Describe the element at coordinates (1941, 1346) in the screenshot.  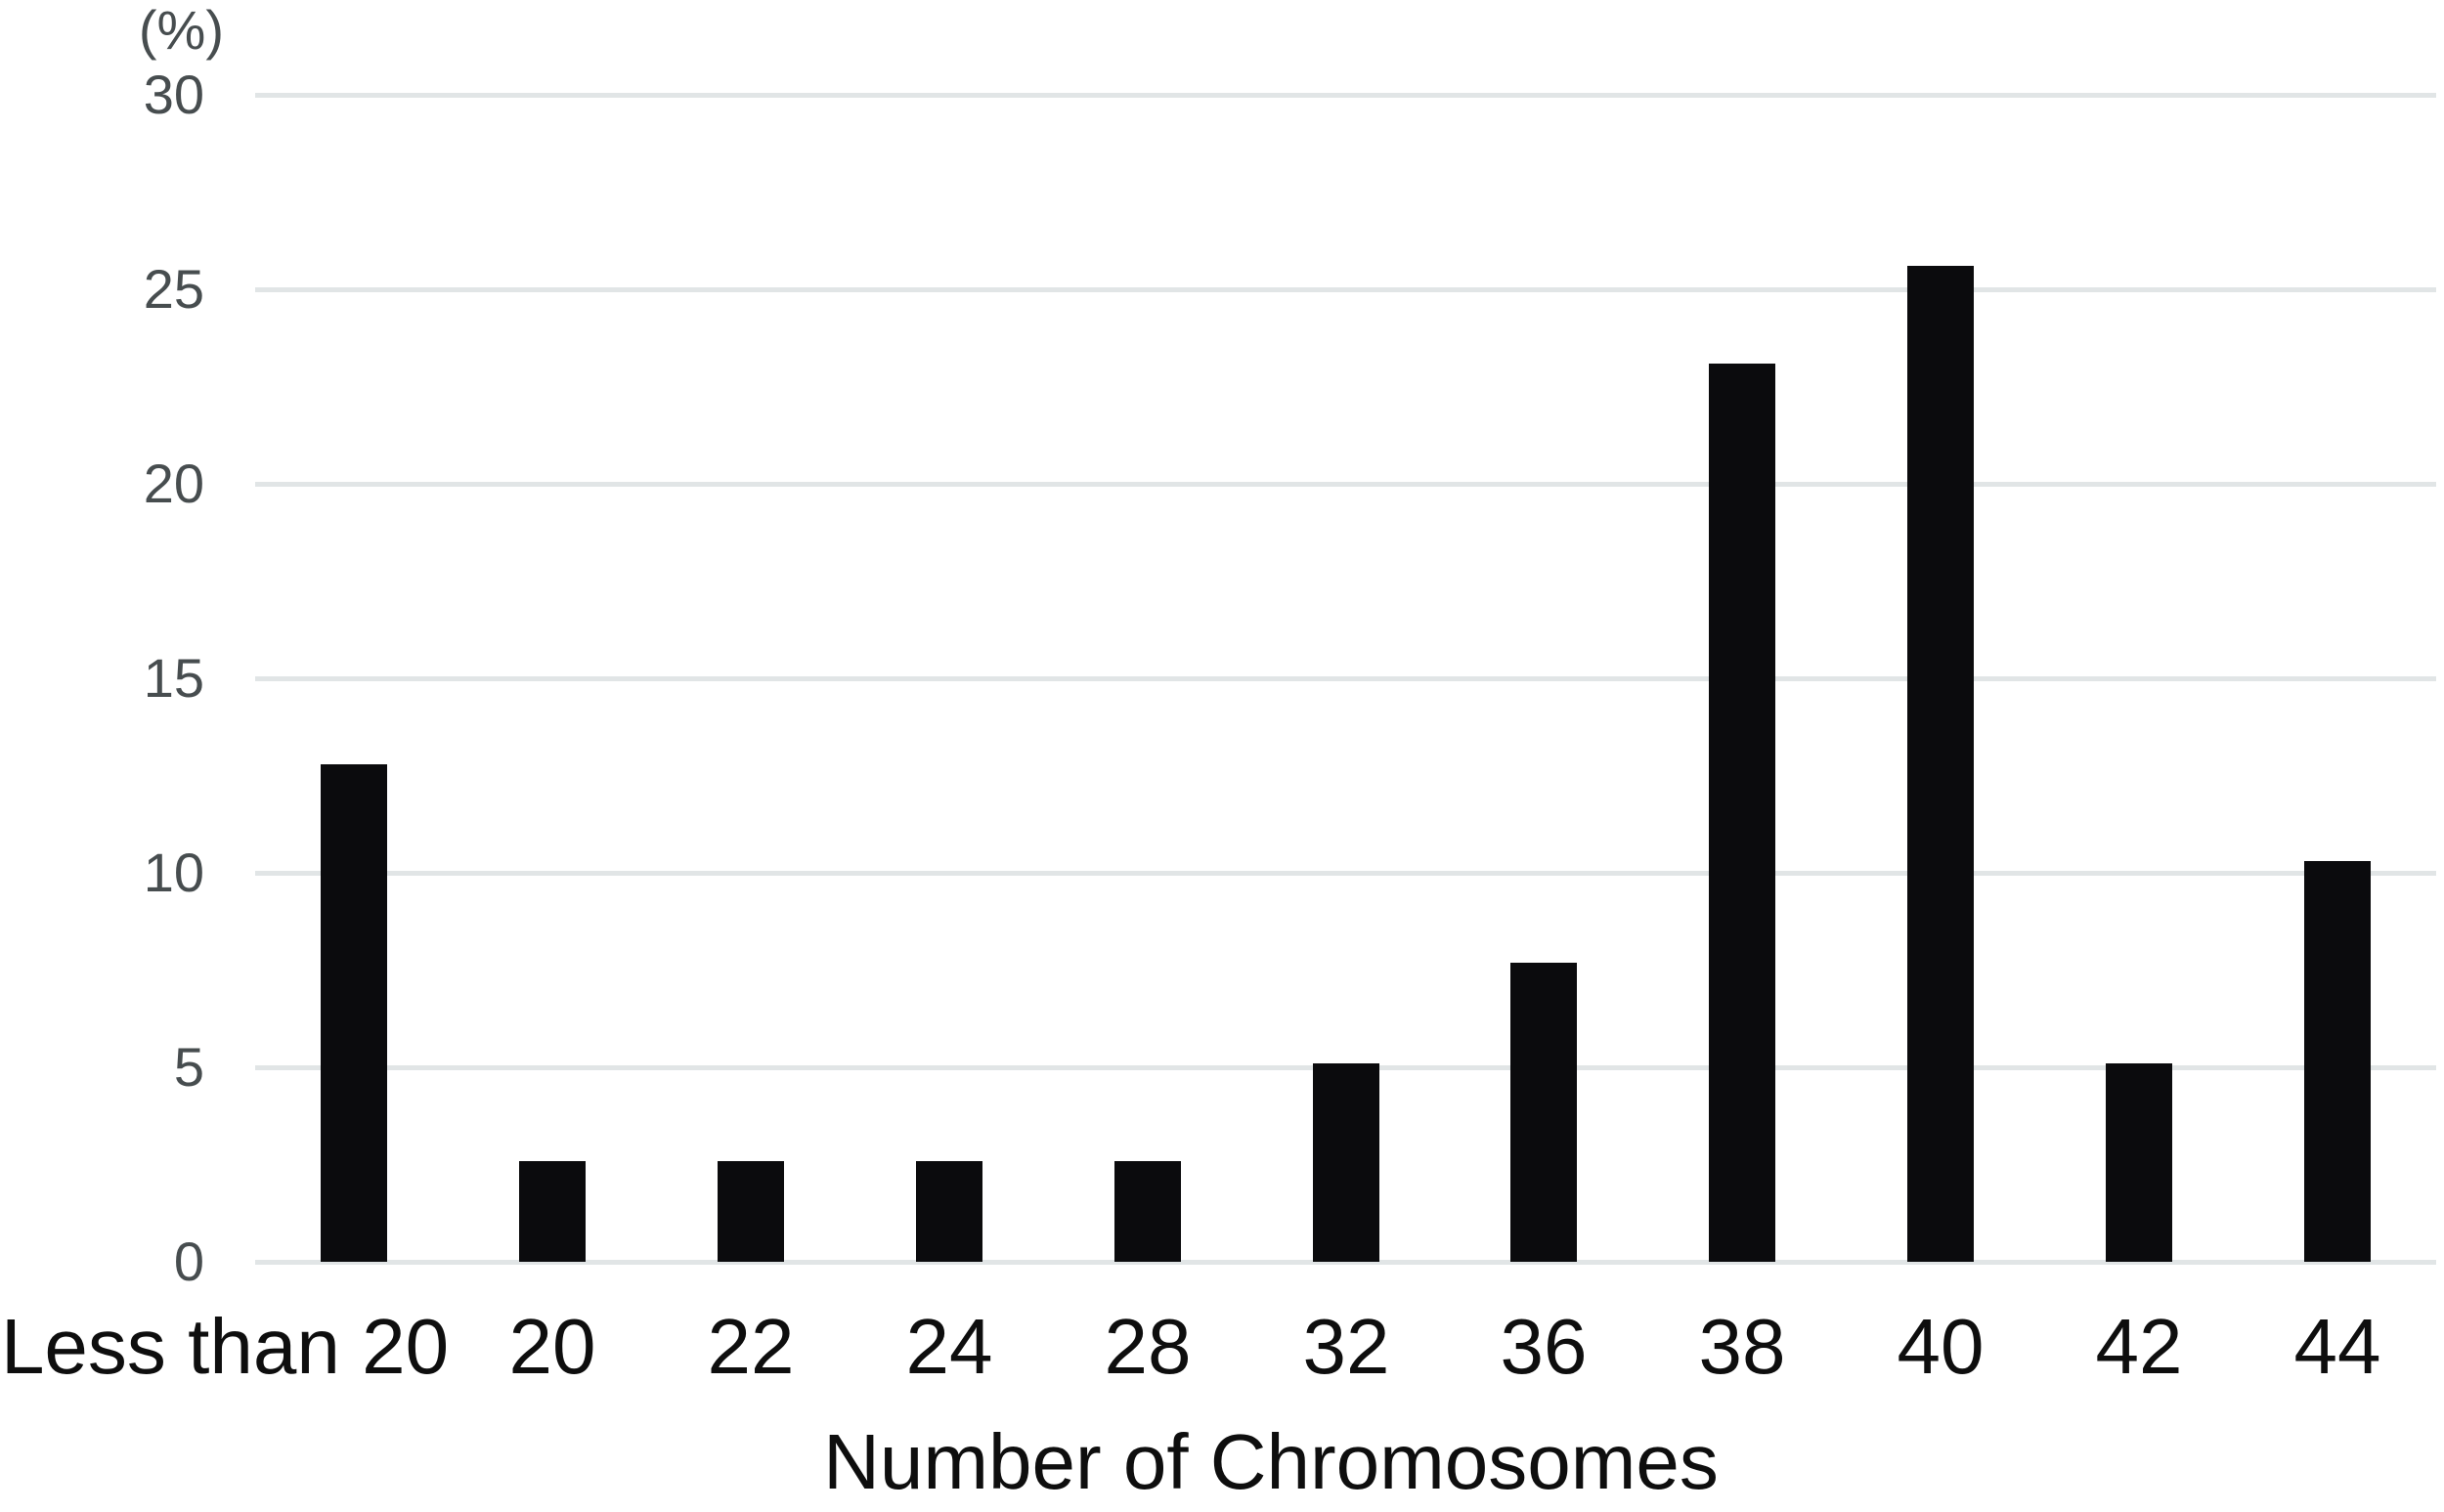
I see `x-tick-label: 40` at that location.